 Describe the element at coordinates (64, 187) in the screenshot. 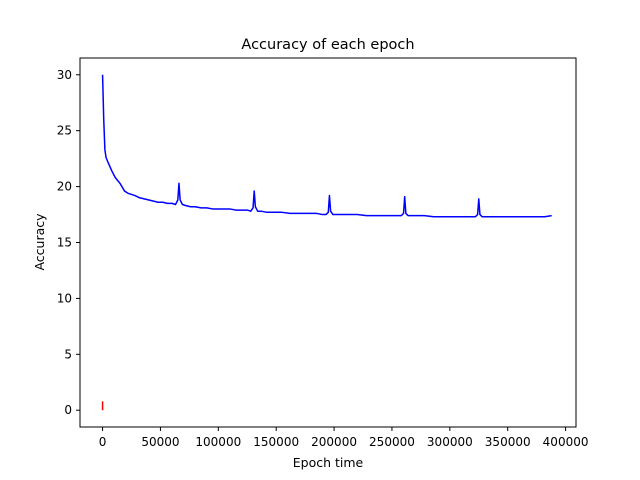

I see `y-tick-label-5: 20` at that location.